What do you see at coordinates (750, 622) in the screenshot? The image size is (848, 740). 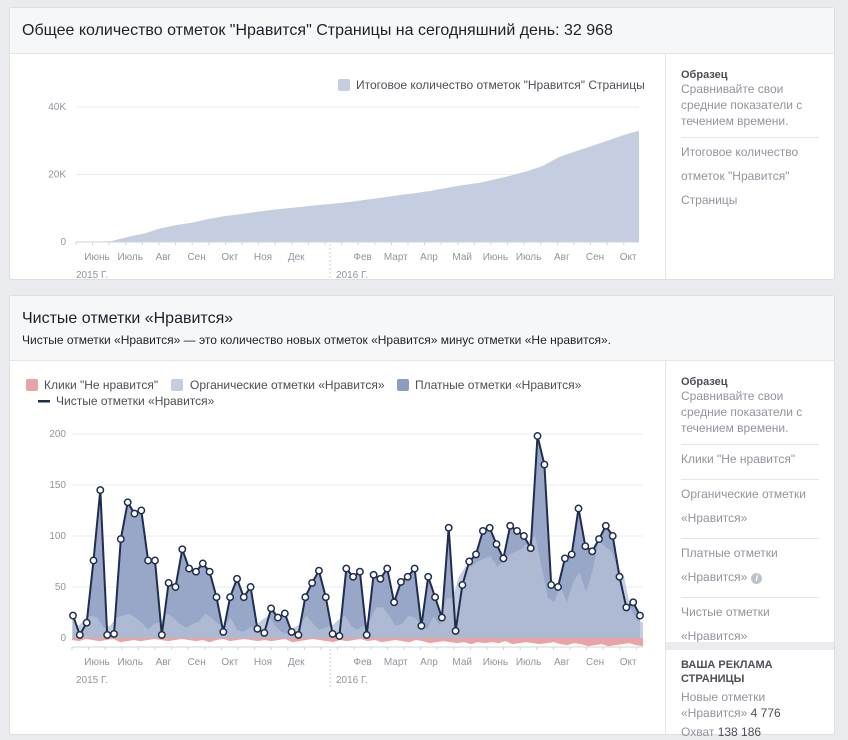 I see `sidebar-item-net: Чистые отметки «Нравится»` at bounding box center [750, 622].